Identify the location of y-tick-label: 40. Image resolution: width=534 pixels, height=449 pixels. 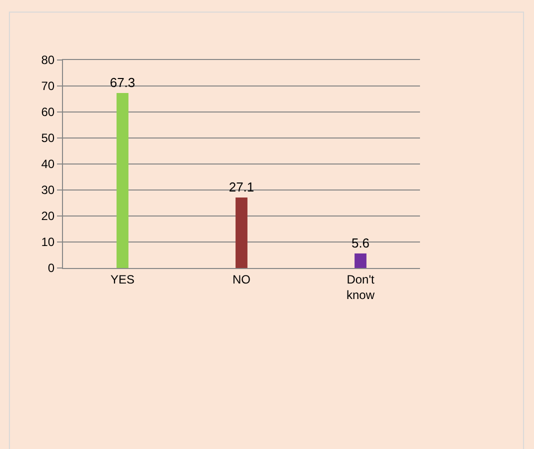
(48, 164).